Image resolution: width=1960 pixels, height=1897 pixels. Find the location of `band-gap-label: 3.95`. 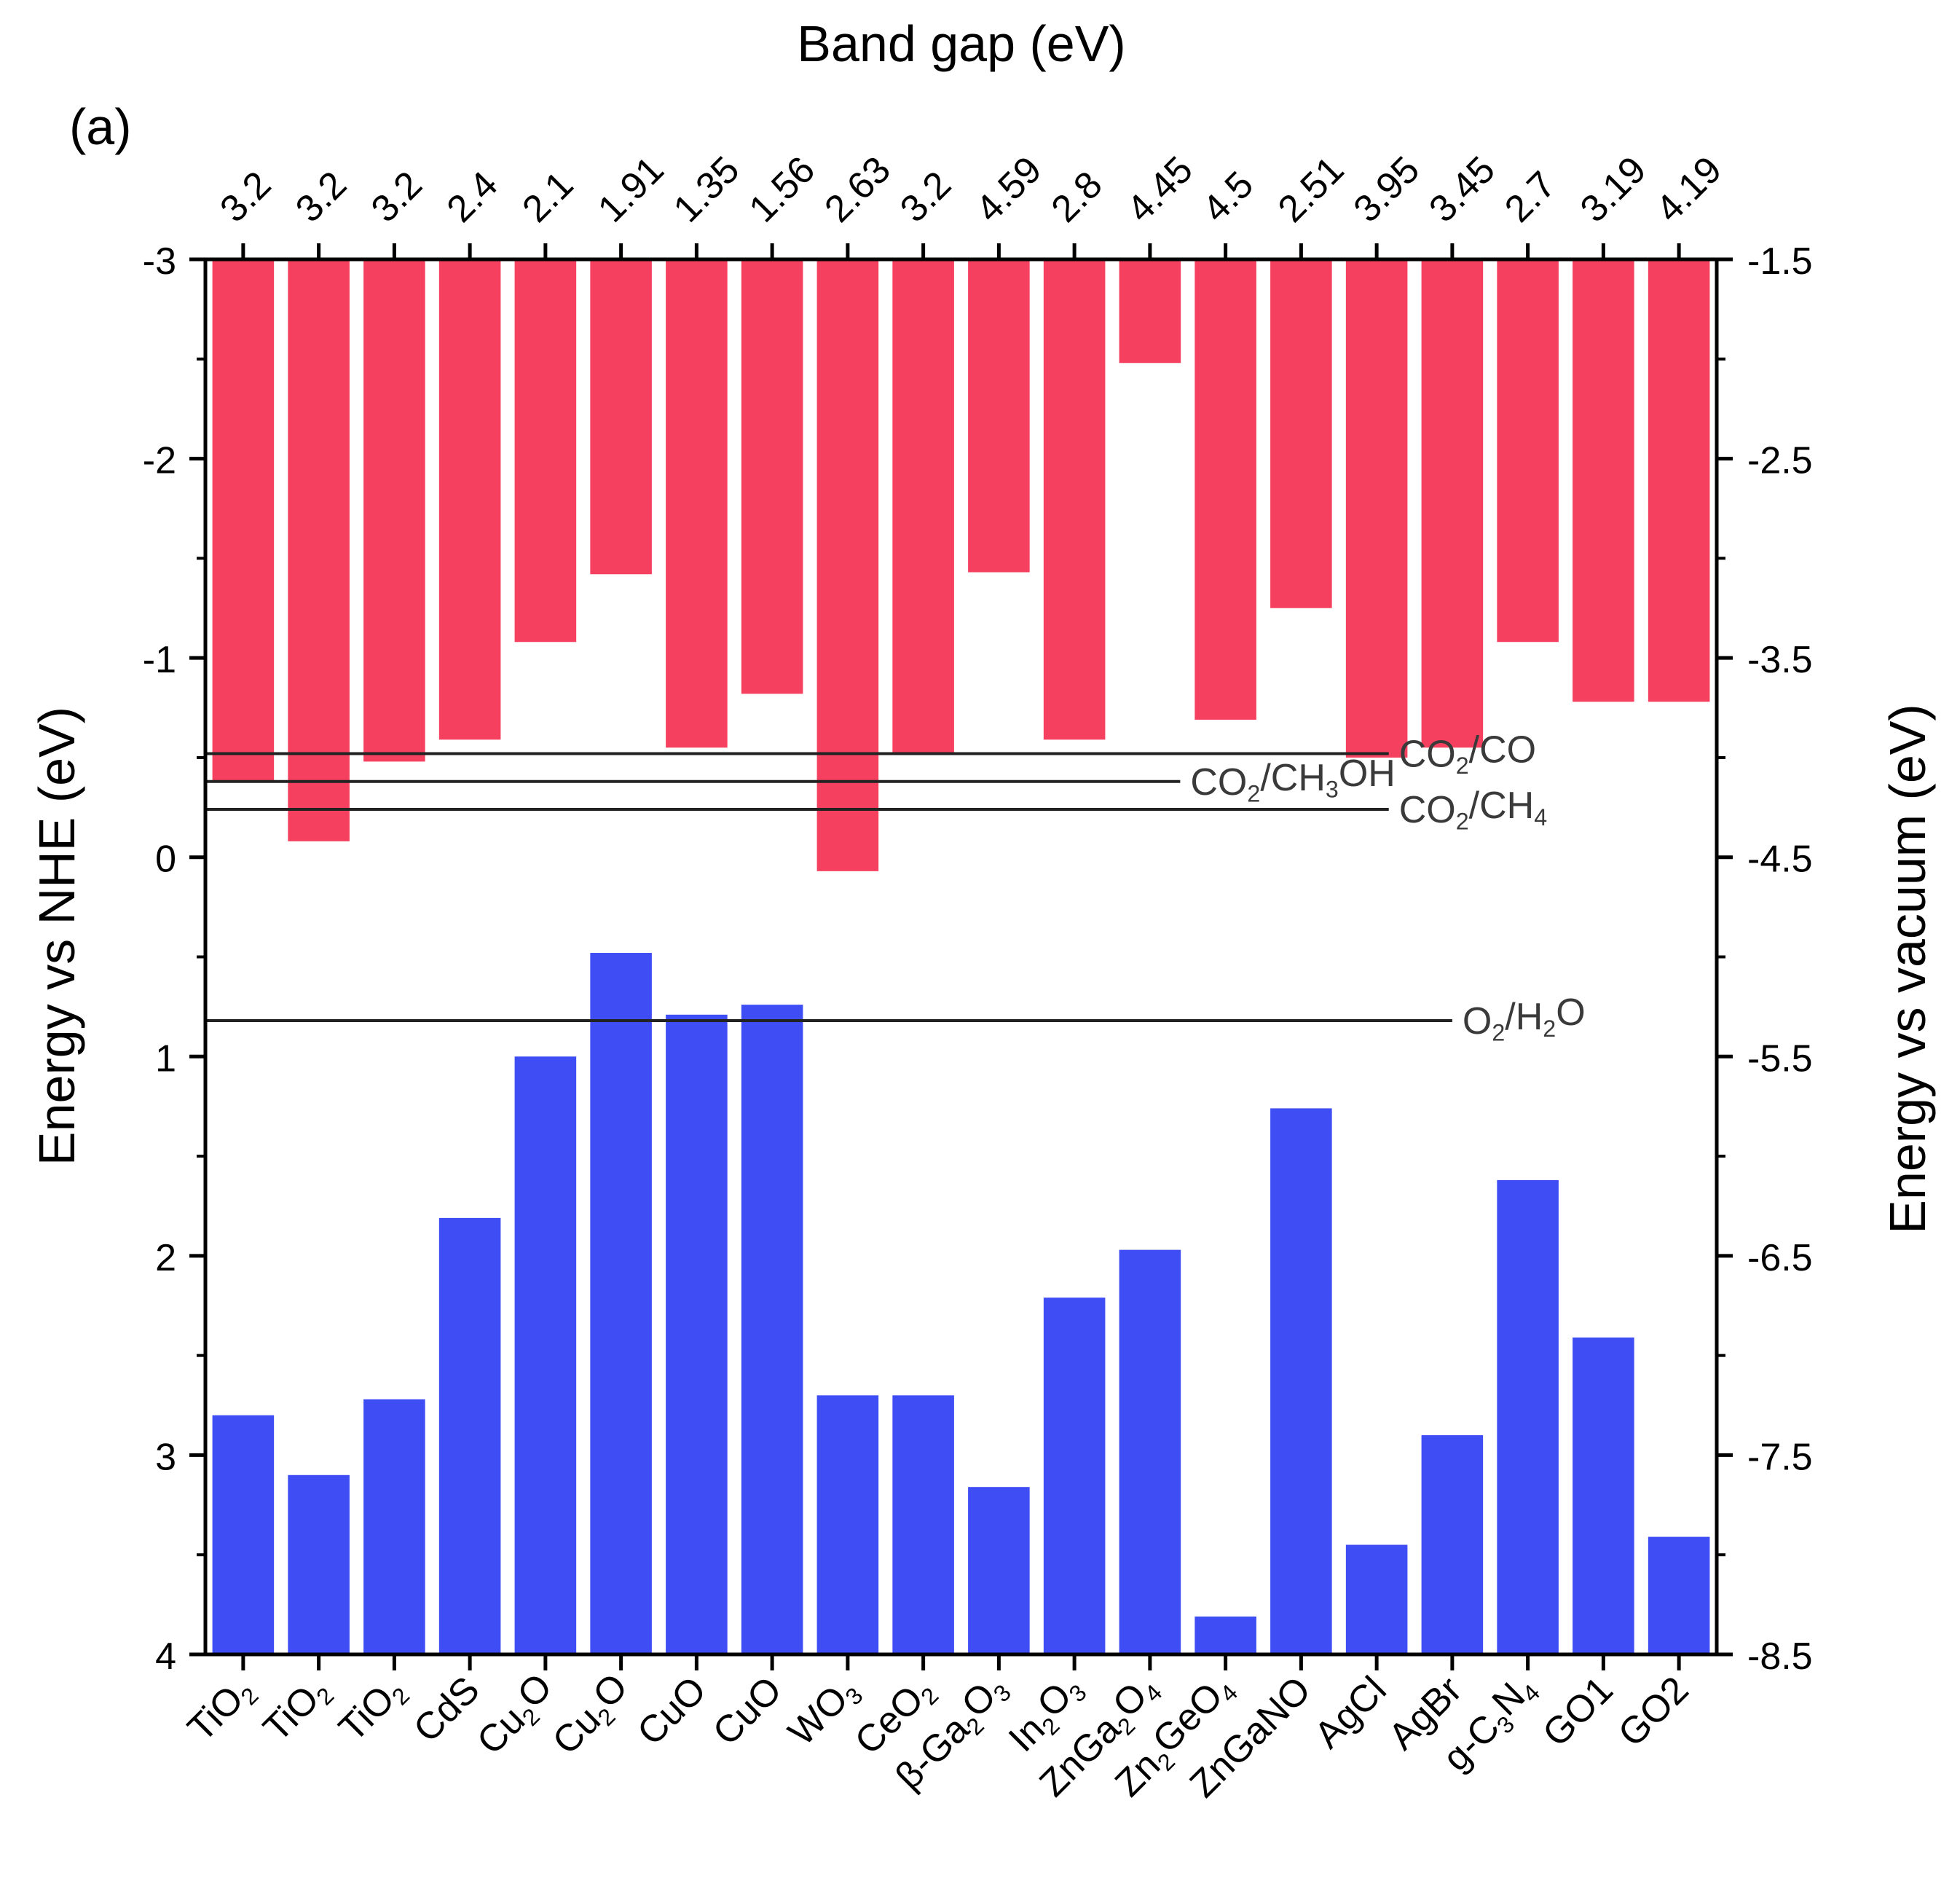

band-gap-label: 3.95 is located at coordinates (1387, 190).